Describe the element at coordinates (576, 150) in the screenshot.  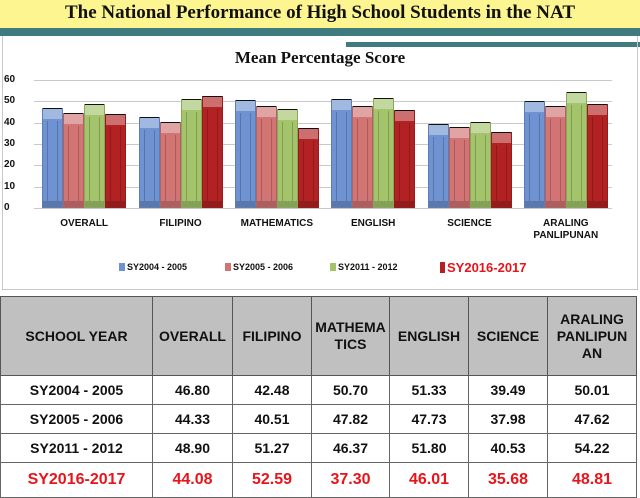
I see `bar-araling-panlipunan-sy2011-2012` at that location.